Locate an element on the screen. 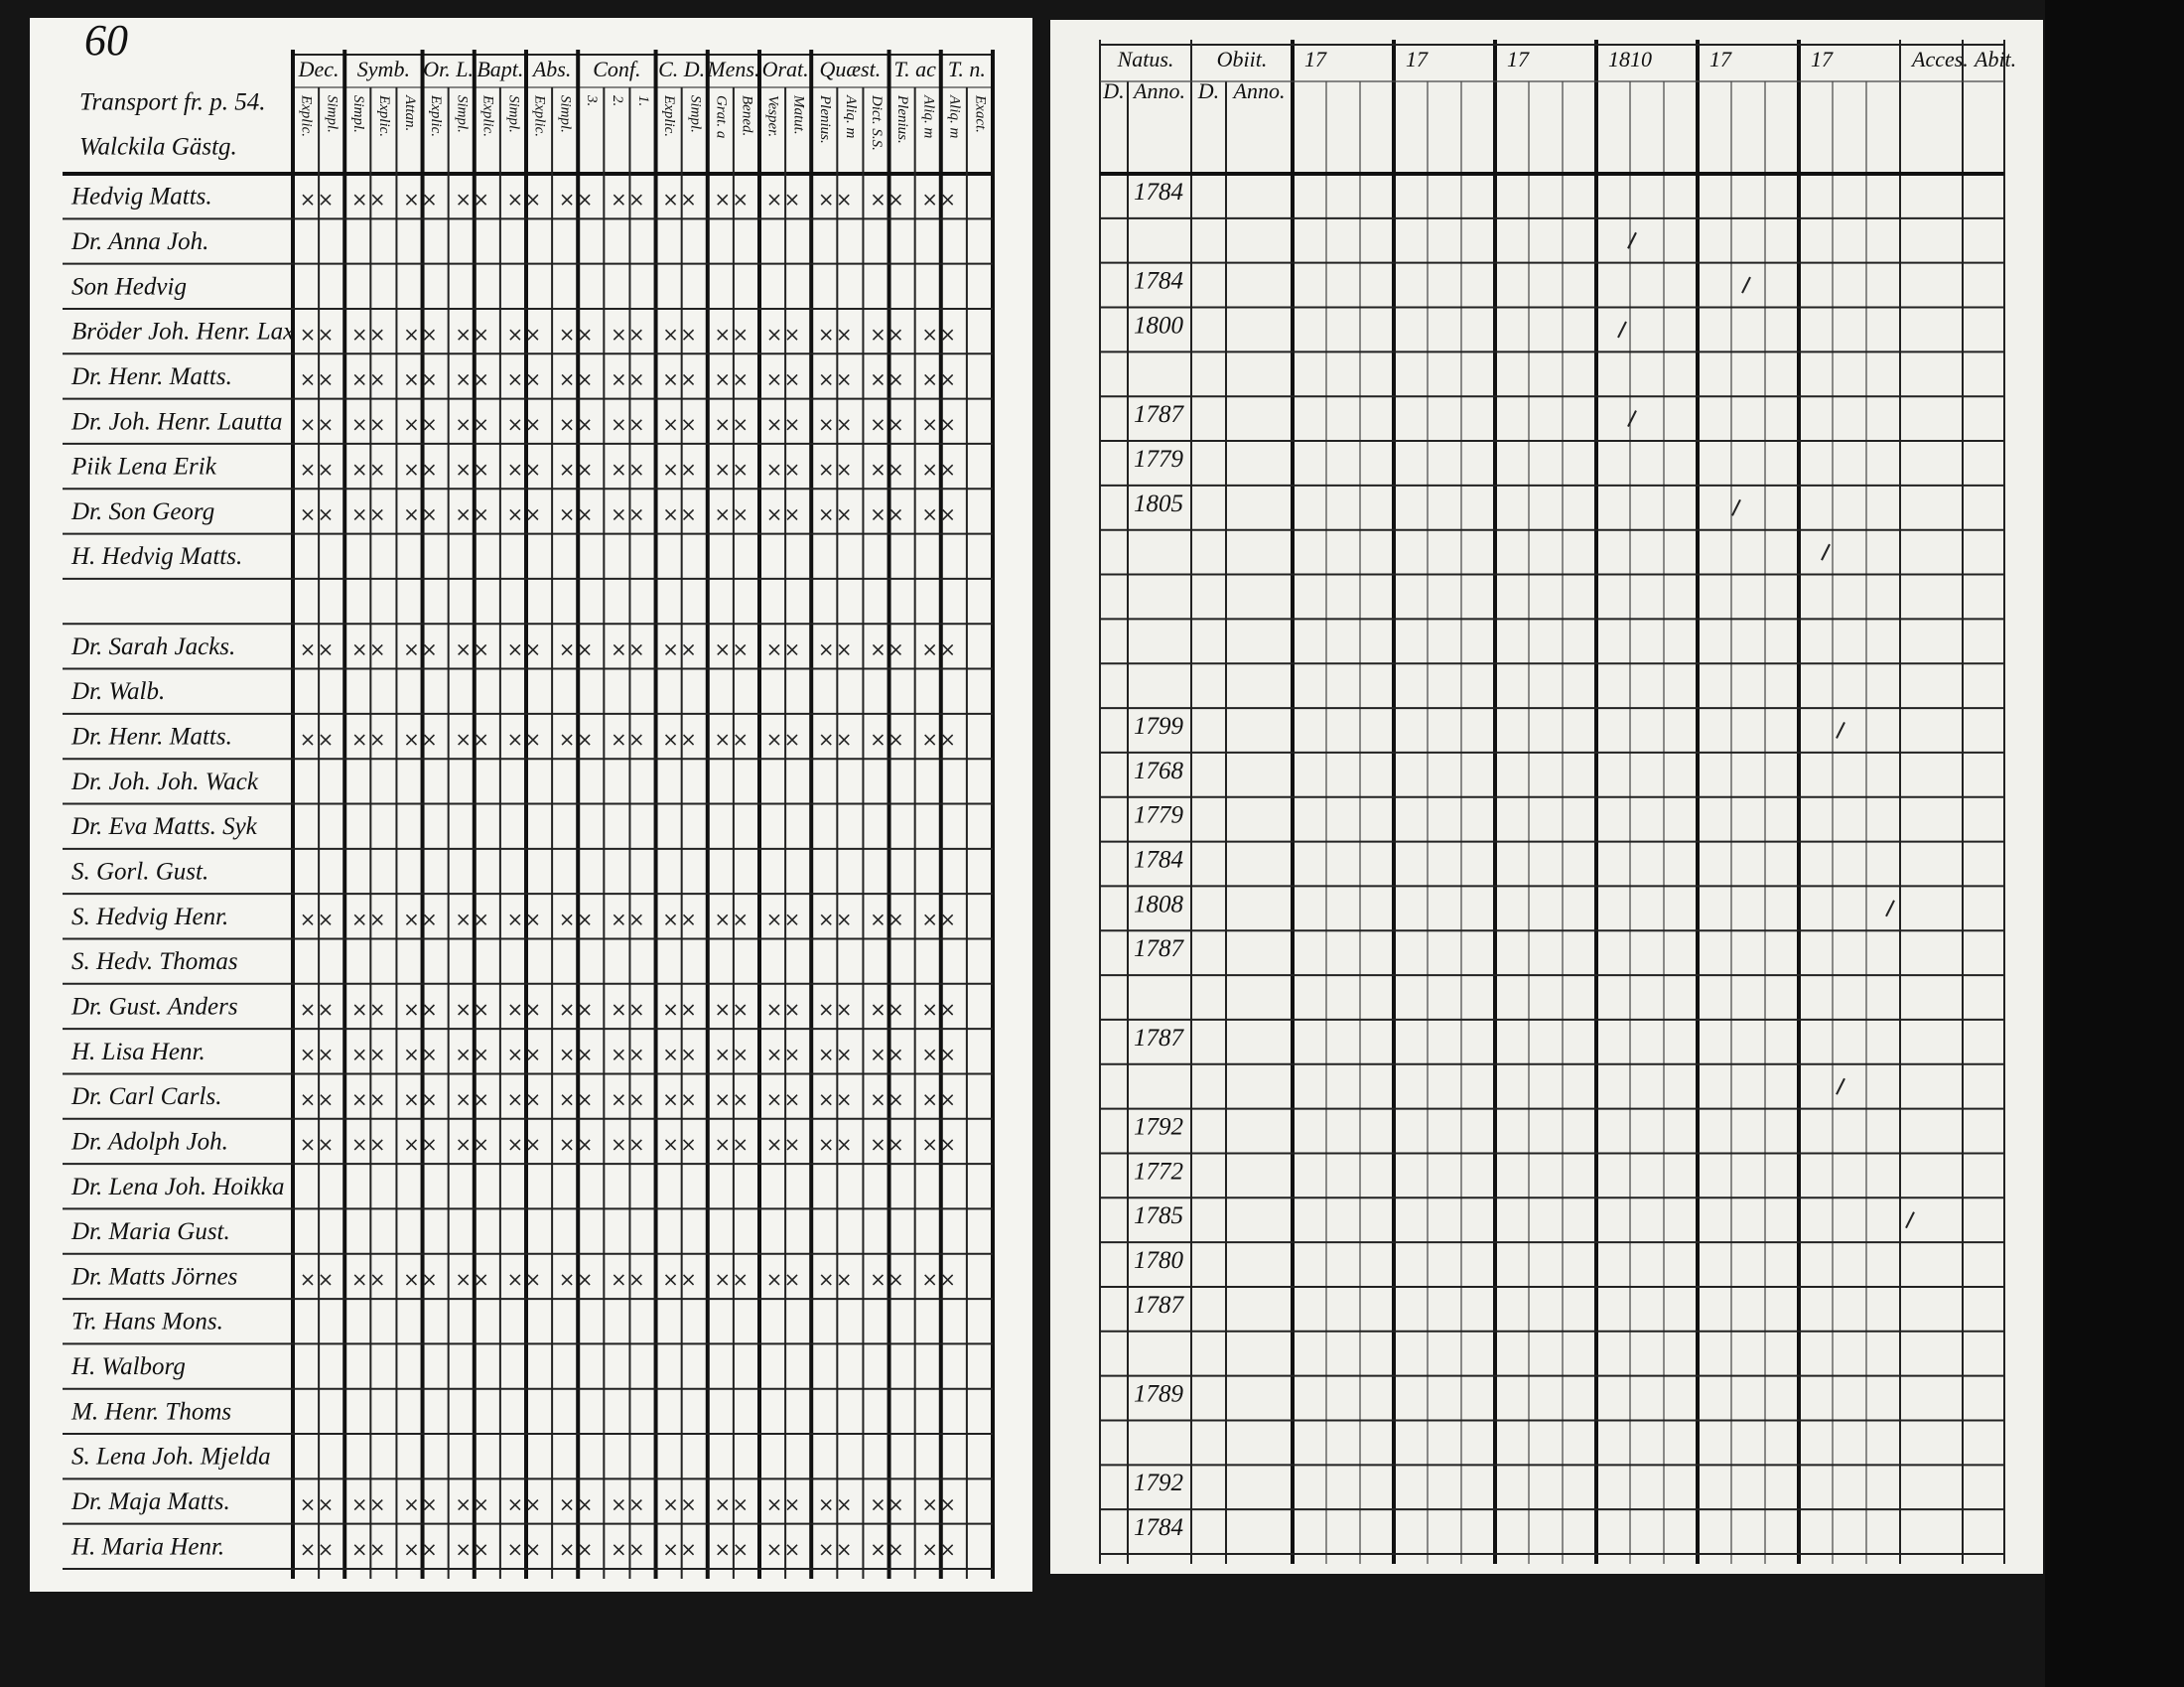 The height and width of the screenshot is (1687, 2184). name: Dr. Gust. Anders is located at coordinates (154, 1006).